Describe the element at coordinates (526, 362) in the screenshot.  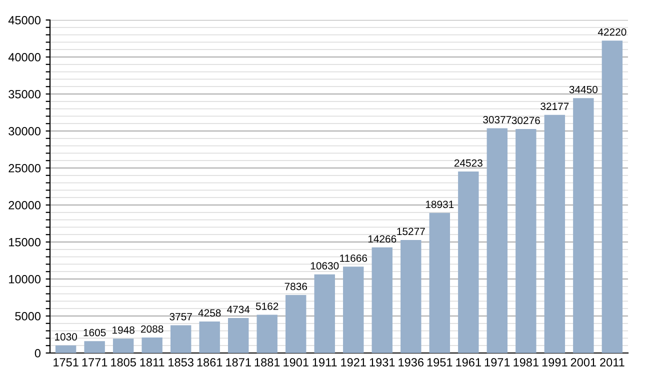
I see `x-tick-label: 1981` at that location.